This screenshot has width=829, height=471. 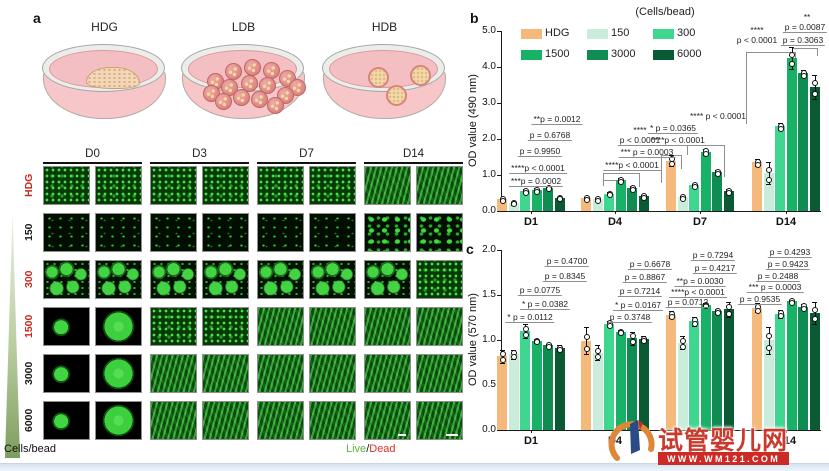 What do you see at coordinates (713, 255) in the screenshot?
I see `p-value-annotation: p = 0.7294` at bounding box center [713, 255].